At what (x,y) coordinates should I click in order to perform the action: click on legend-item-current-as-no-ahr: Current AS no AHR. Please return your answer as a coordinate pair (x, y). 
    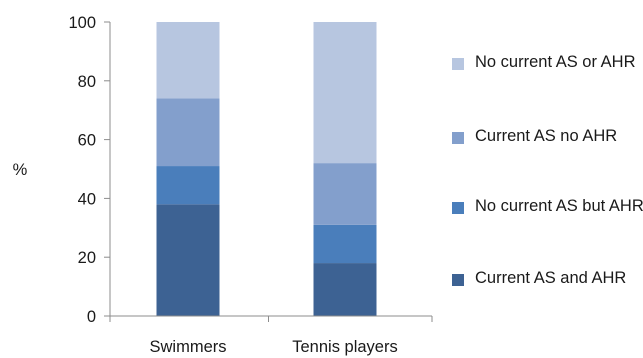
    Looking at the image, I should click on (547, 136).